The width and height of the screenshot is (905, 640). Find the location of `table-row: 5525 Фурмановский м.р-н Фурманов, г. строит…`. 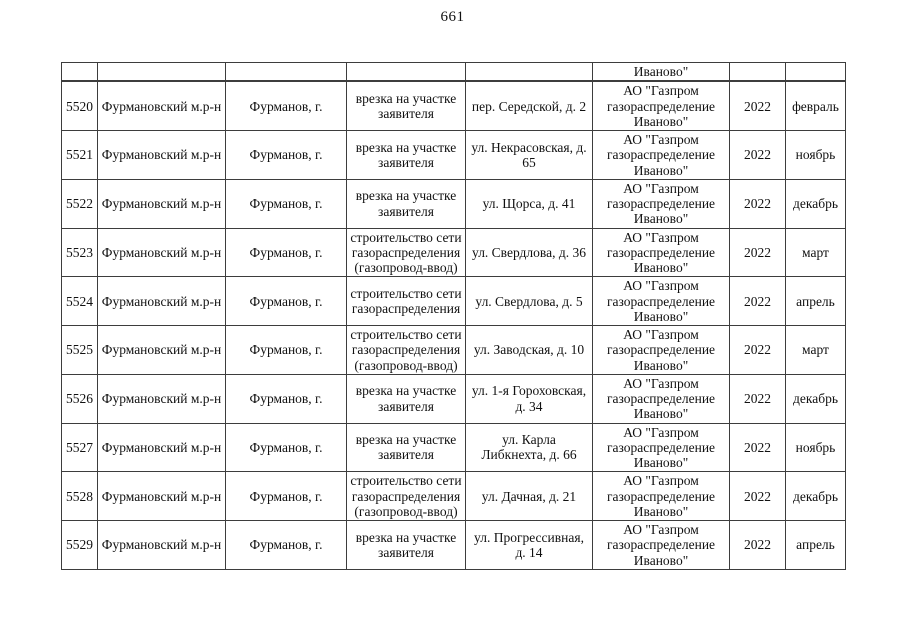

table-row: 5525 Фурмановский м.р-н Фурманов, г. строит… is located at coordinates (453, 350).